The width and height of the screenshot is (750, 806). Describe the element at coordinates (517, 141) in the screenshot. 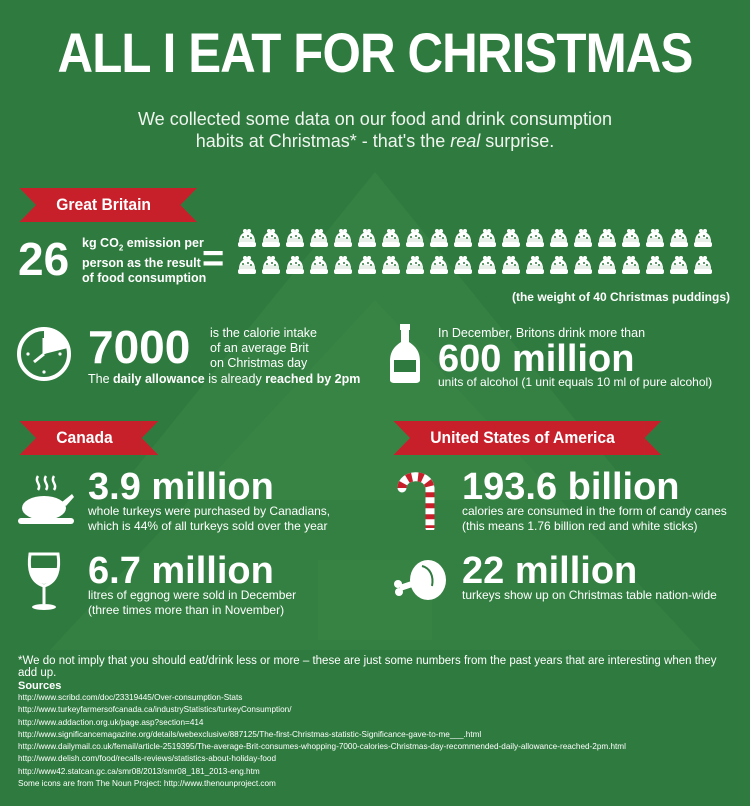

I see `subtitle-line-2b: surprise.` at that location.